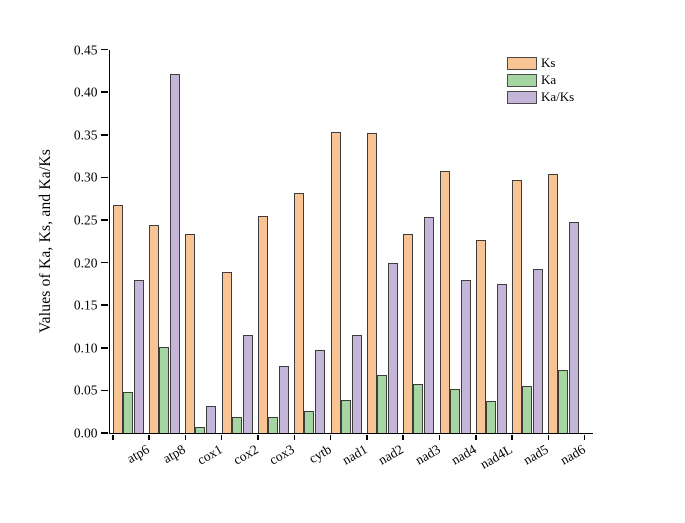  I want to click on bar-group-atp8, so click(167, 241).